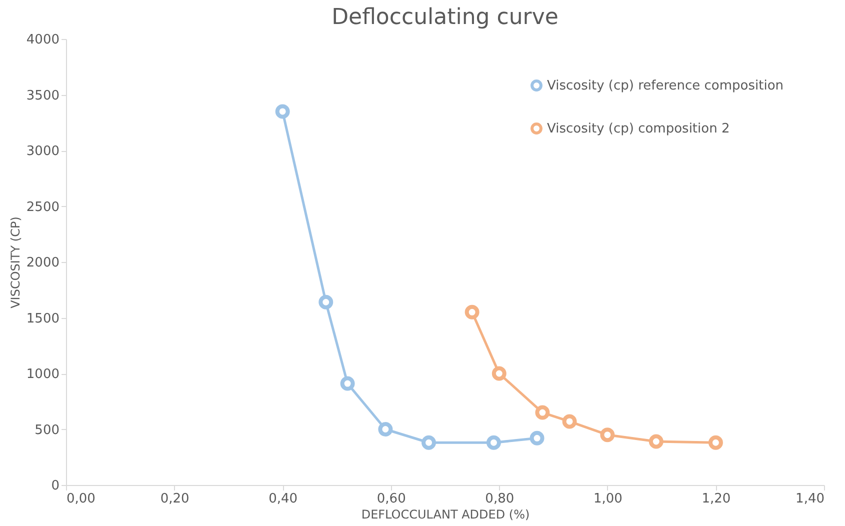 This screenshot has height=526, width=845. What do you see at coordinates (499, 499) in the screenshot?
I see `x-tick-label: 0,80` at bounding box center [499, 499].